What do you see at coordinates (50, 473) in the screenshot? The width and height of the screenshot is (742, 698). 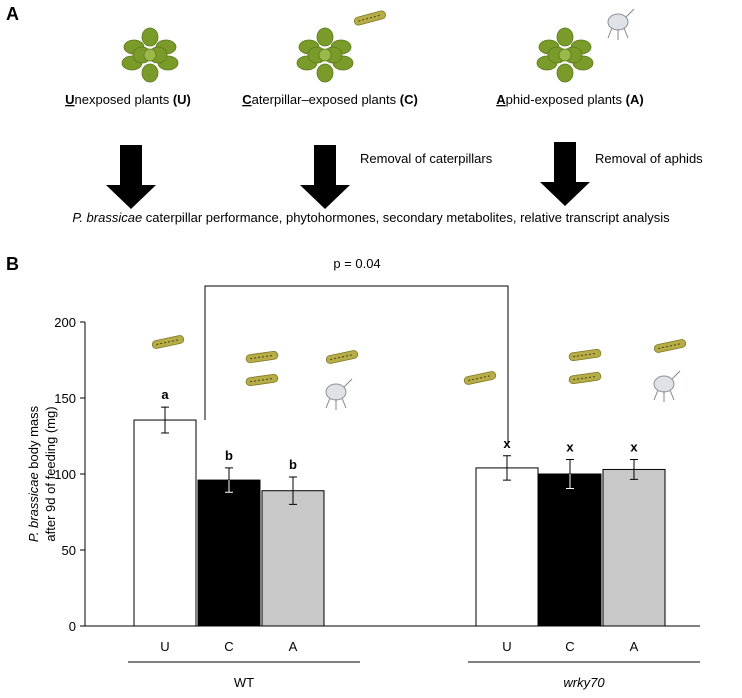 I see `y-axis-label: after 9d of feeding (mg)` at bounding box center [50, 473].